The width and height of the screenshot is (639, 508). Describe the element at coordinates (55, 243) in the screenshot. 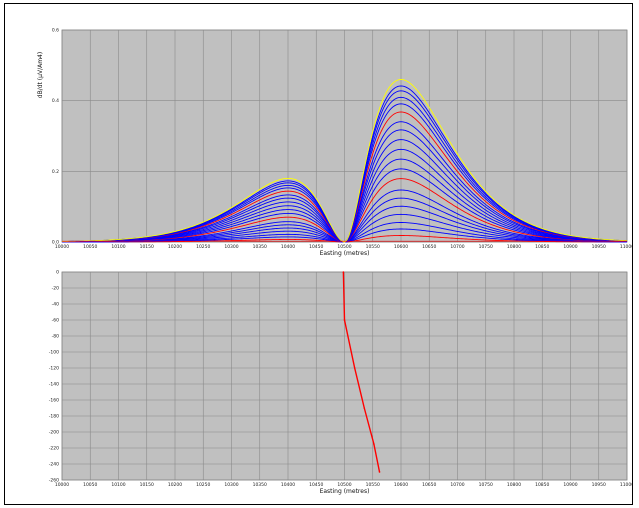

I see `y-tick-label: 0.0` at that location.